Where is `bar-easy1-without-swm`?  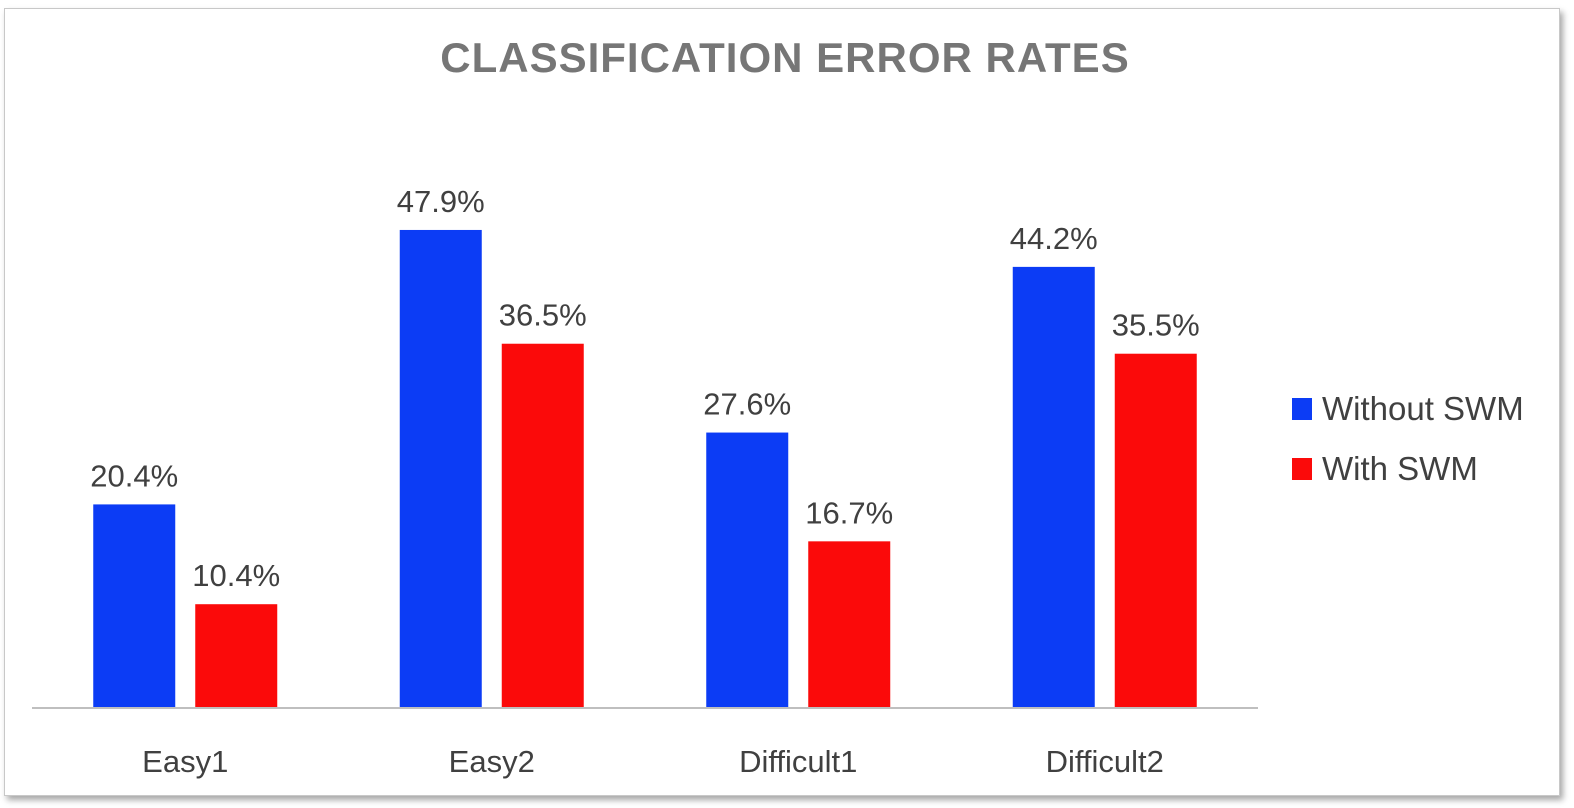 bar-easy1-without-swm is located at coordinates (134, 606).